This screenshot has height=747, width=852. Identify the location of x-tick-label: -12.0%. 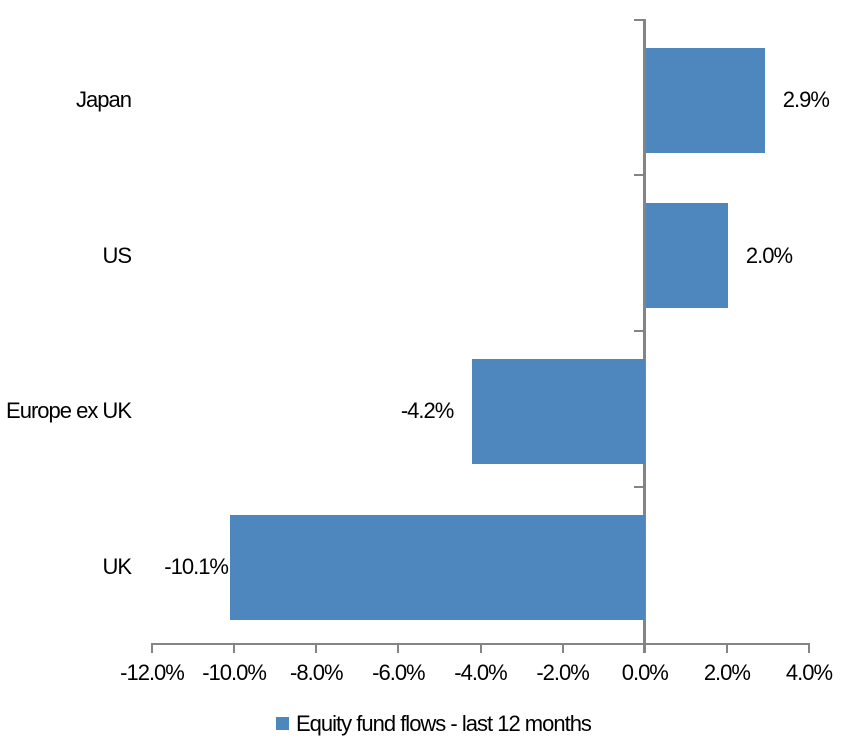
(152, 672).